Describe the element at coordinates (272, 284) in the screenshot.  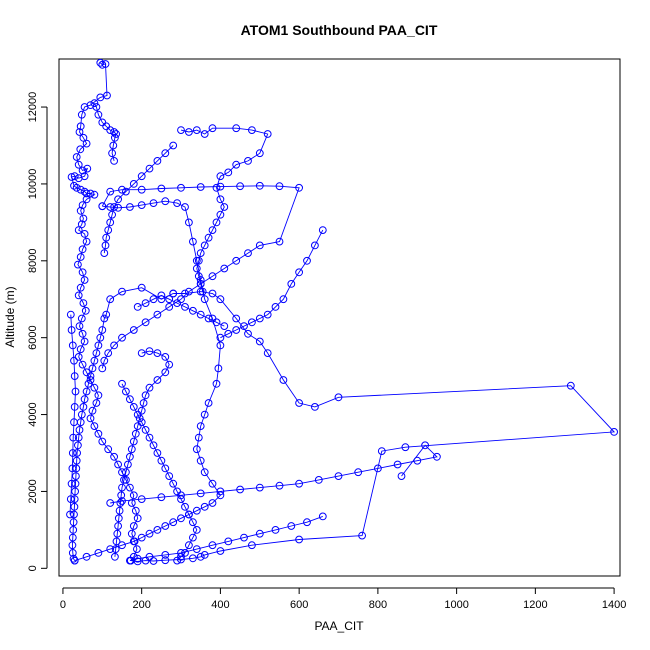
I see `series-line` at that location.